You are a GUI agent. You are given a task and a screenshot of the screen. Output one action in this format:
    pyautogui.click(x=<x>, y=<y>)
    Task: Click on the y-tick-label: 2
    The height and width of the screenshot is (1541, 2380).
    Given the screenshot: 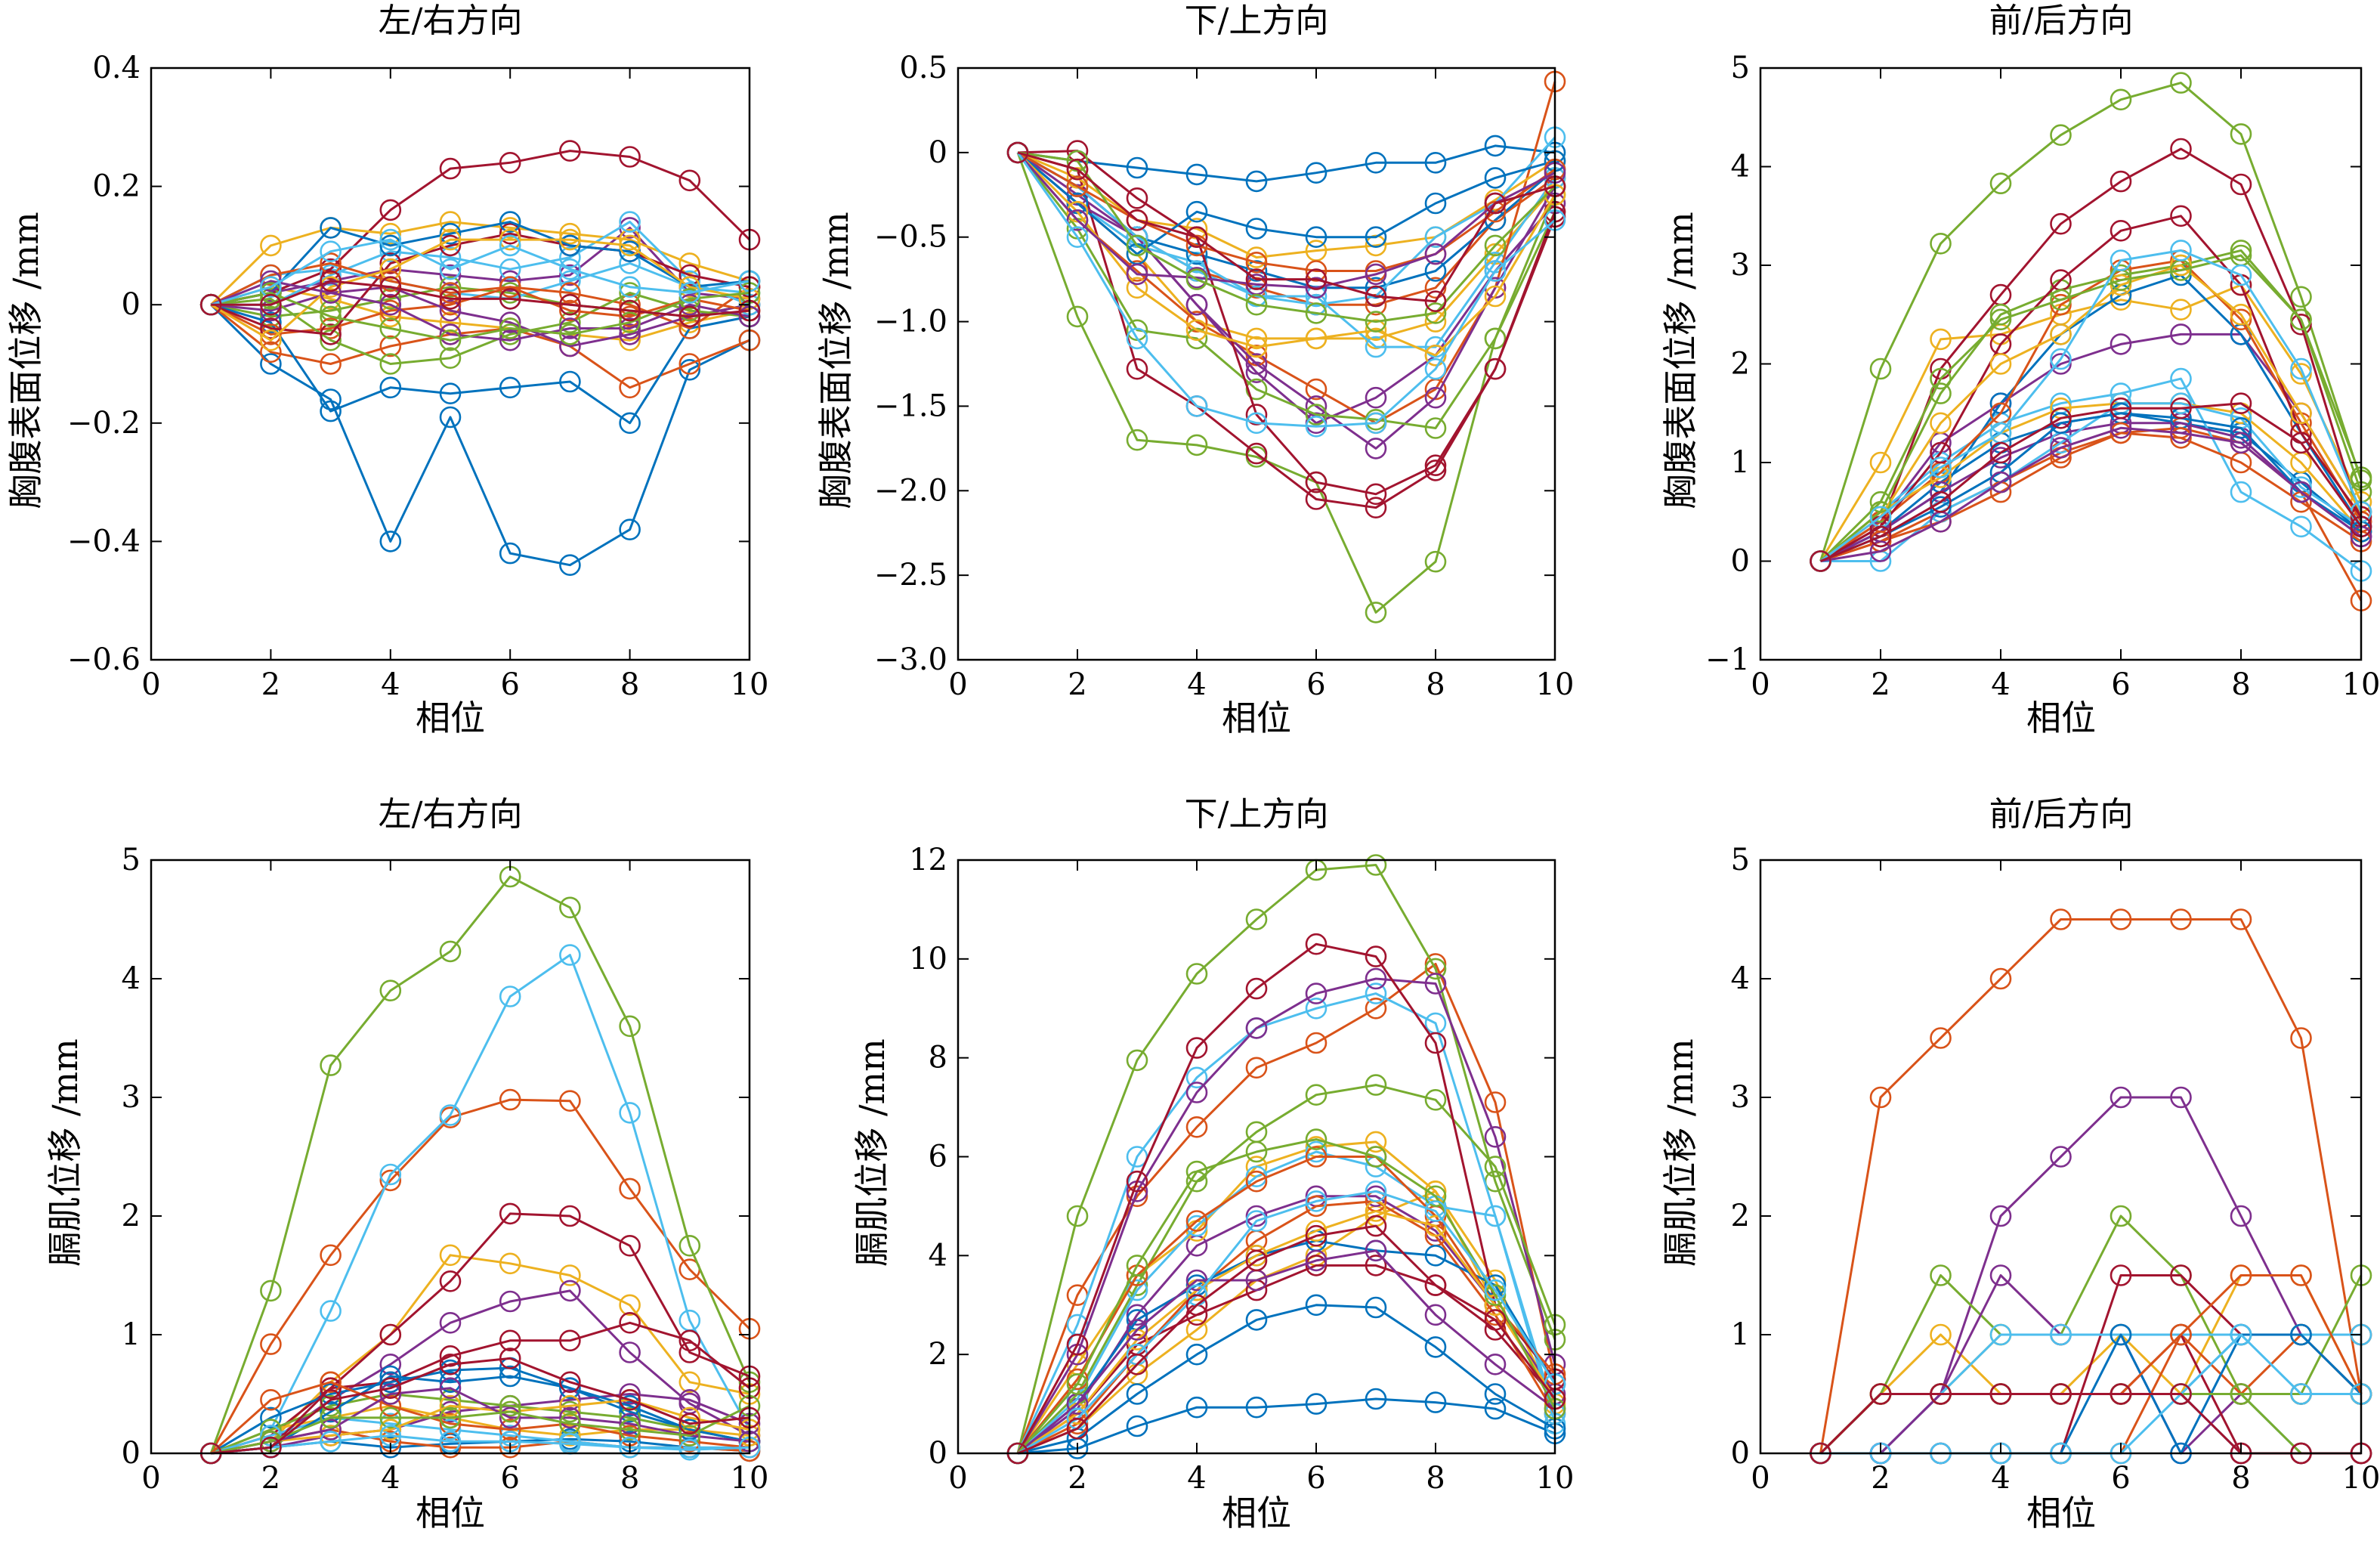 What is the action you would take?
    pyautogui.click(x=1740, y=365)
    